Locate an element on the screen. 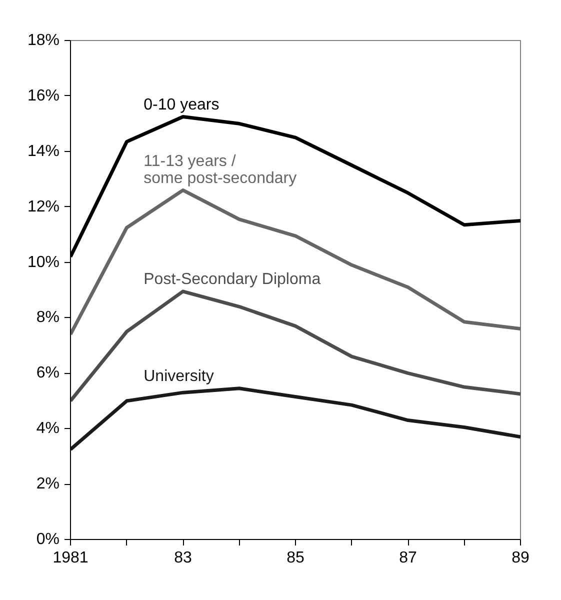 Image resolution: width=561 pixels, height=600 pixels. x-tick-label: 85 is located at coordinates (295, 558).